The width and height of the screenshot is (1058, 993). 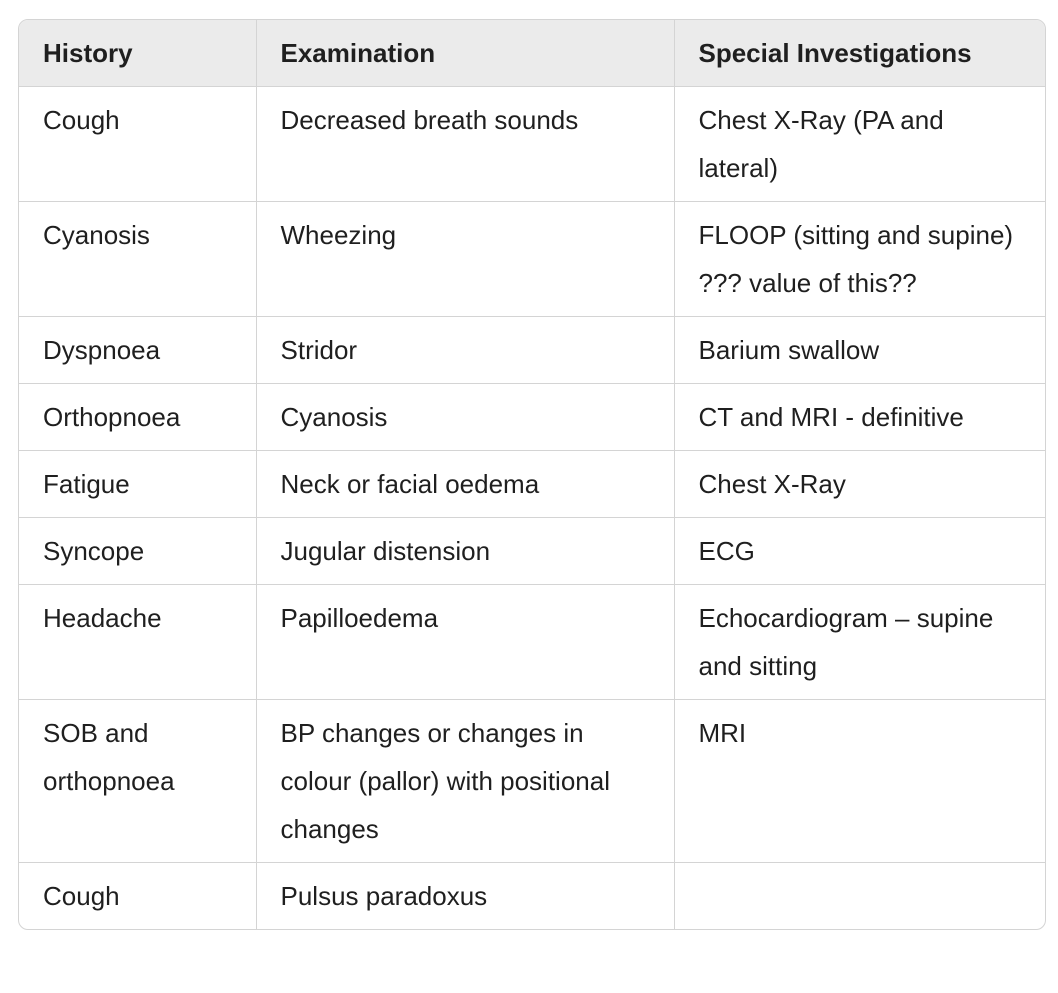 What do you see at coordinates (138, 417) in the screenshot?
I see `cell-history: Orthopnoea` at bounding box center [138, 417].